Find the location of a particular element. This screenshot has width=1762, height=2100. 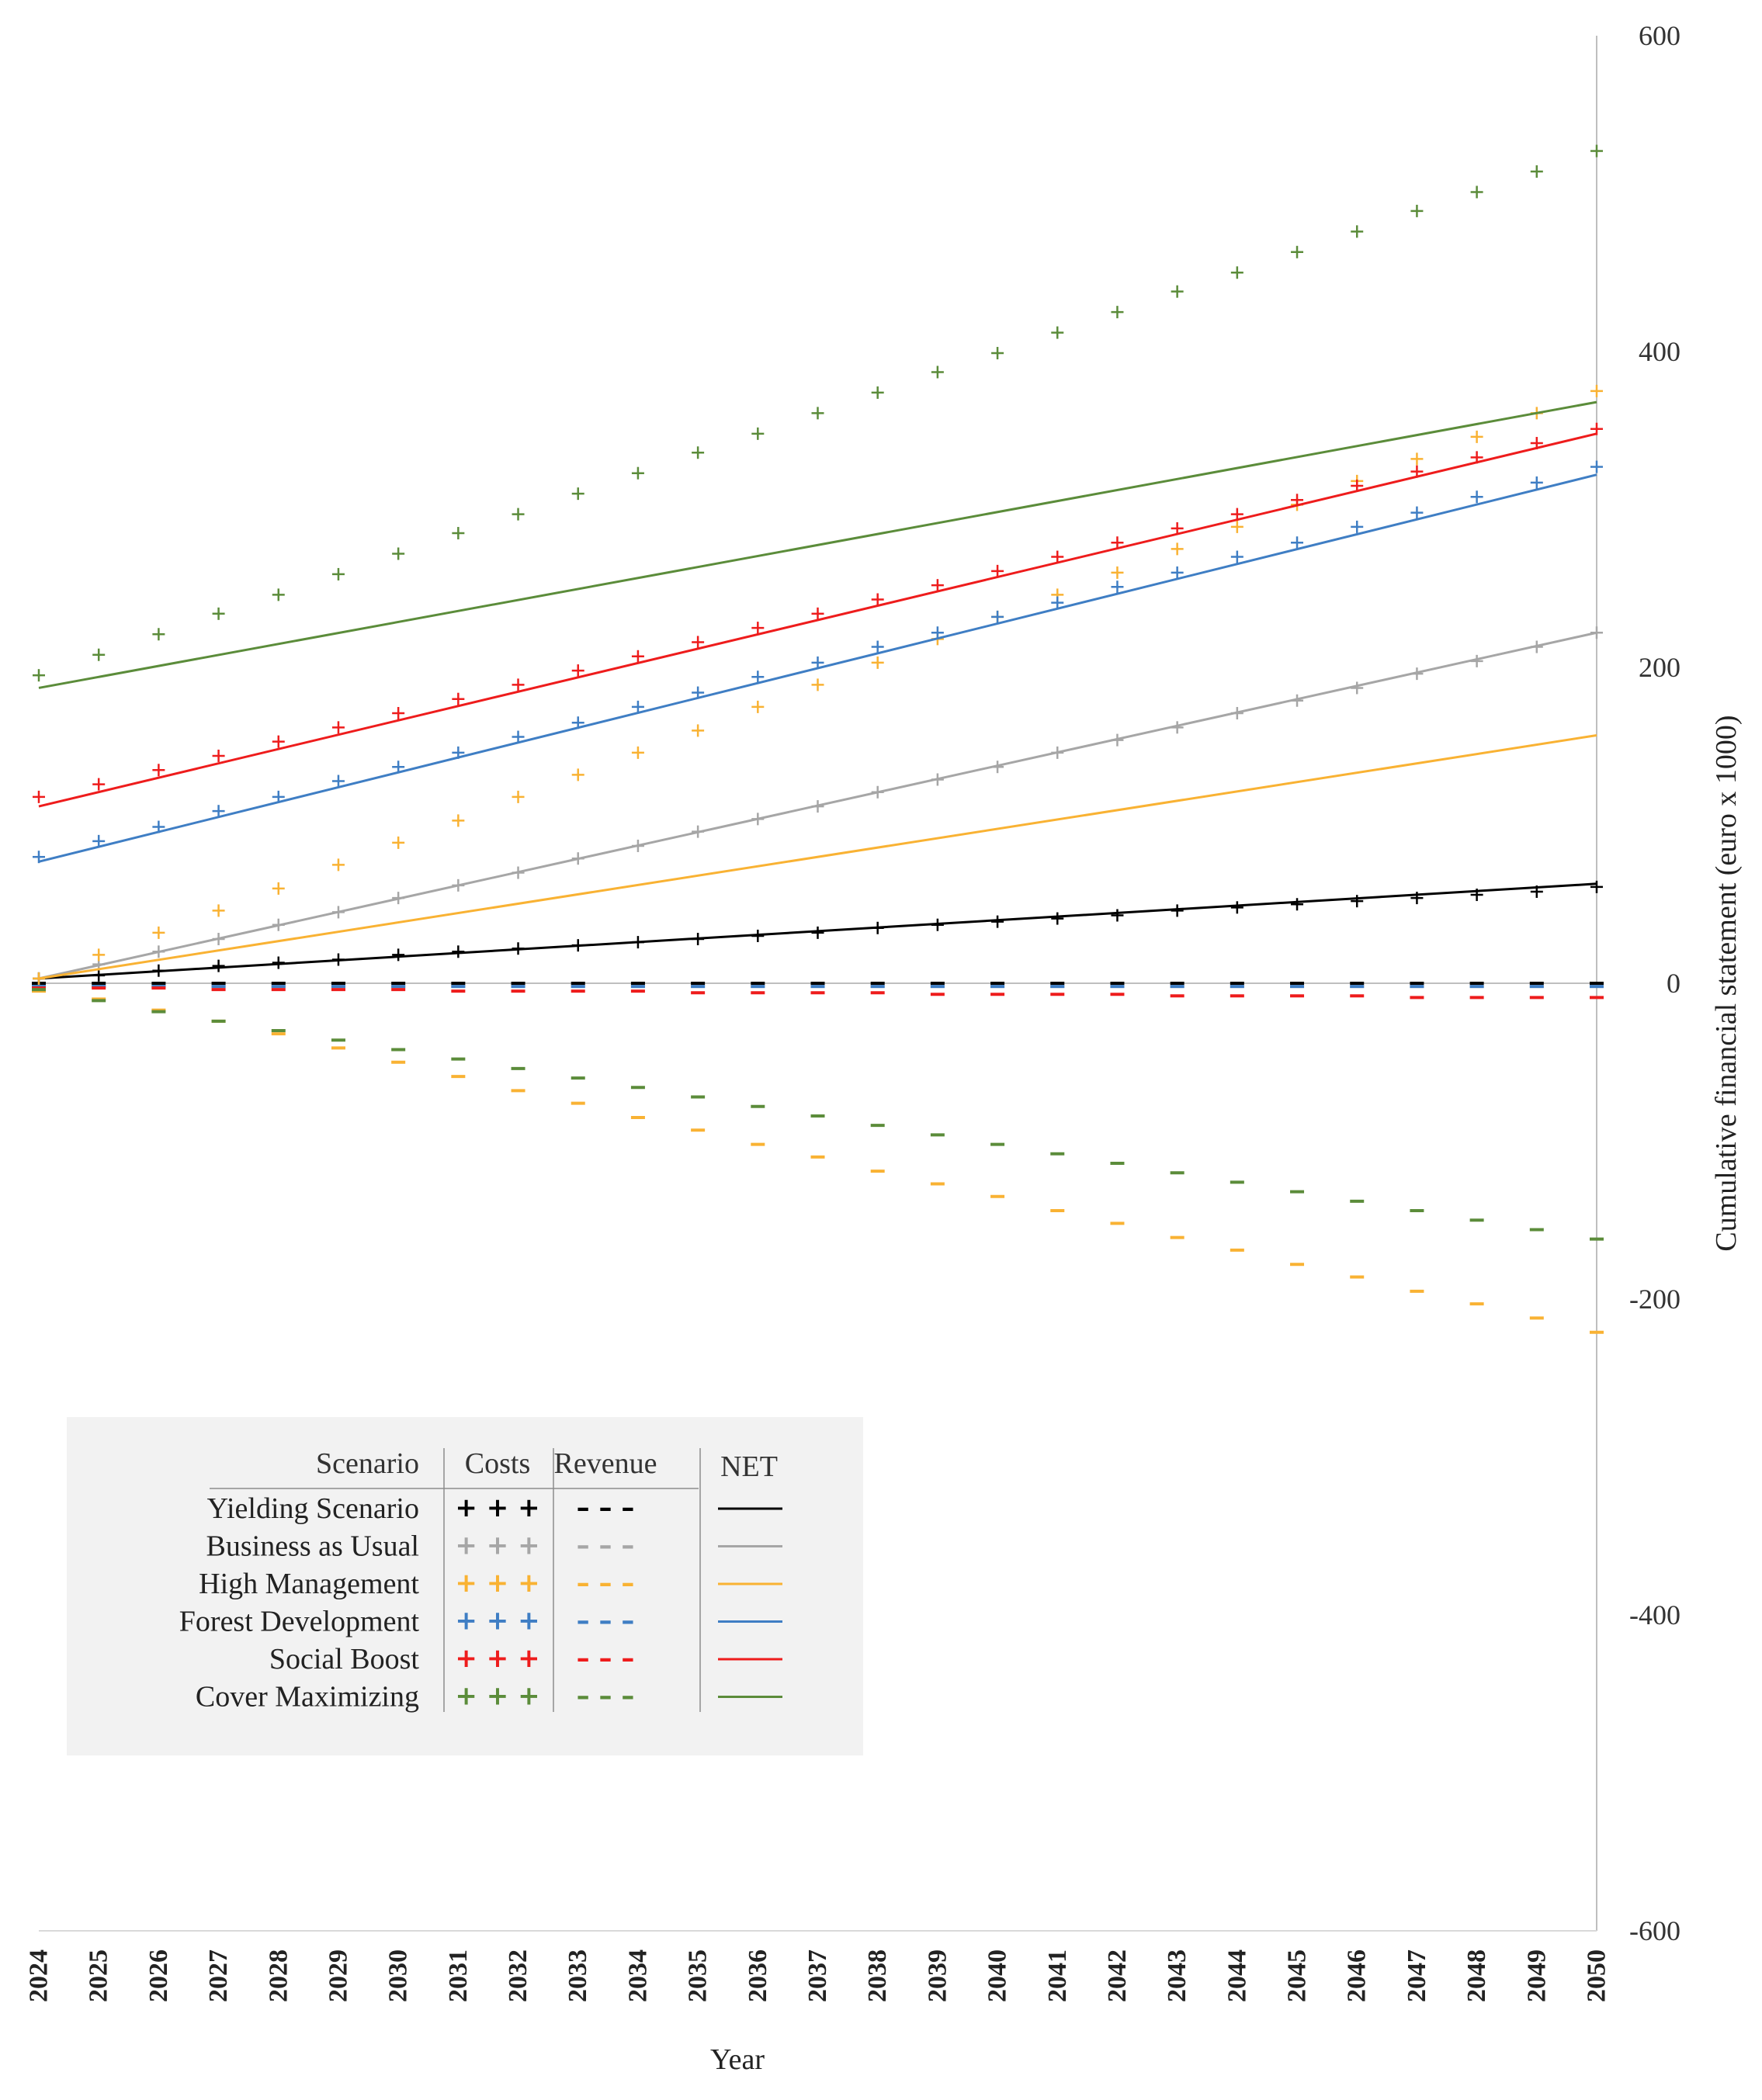

x-tick-label: 2046 is located at coordinates (1357, 1975).